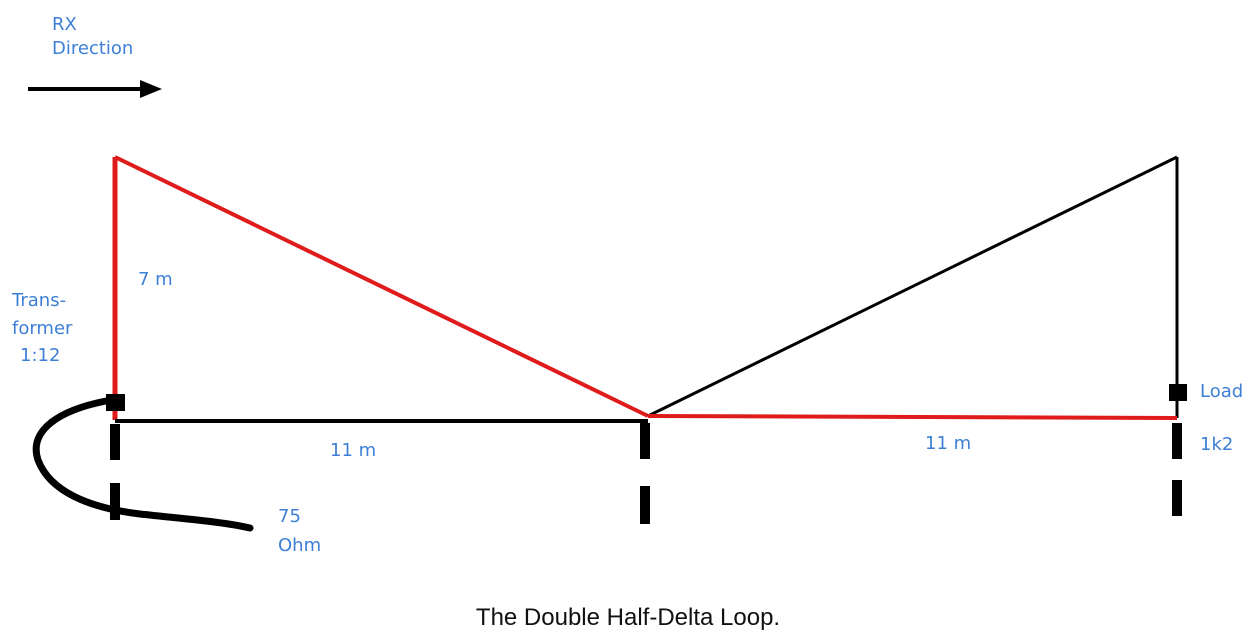  Describe the element at coordinates (645, 473) in the screenshot. I see `middle-ground-post` at that location.